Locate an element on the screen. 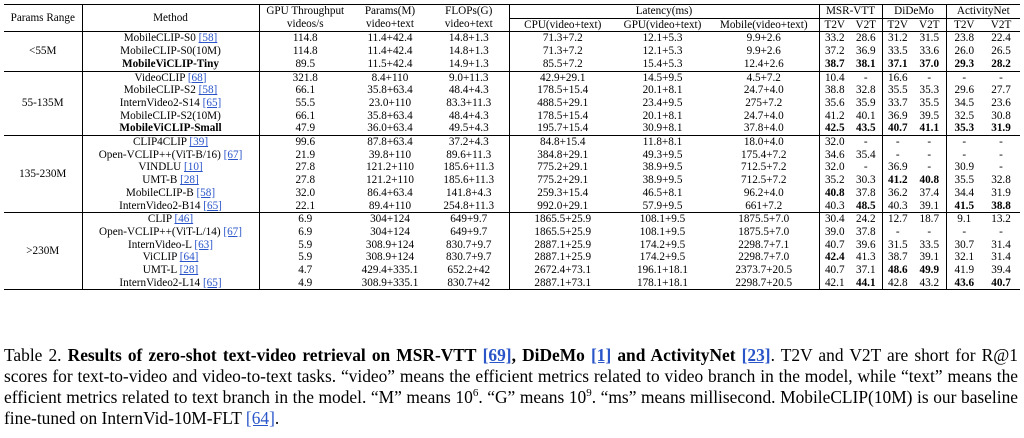 The image size is (1024, 438). caption-citation-link: [1] is located at coordinates (601, 355).